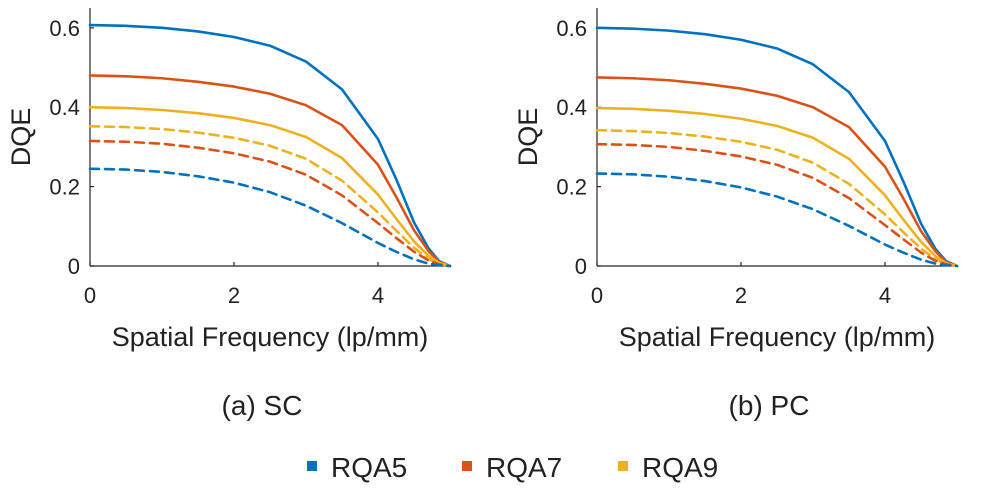  I want to click on legend: RQA5 RQA7 RQA9, so click(512, 467).